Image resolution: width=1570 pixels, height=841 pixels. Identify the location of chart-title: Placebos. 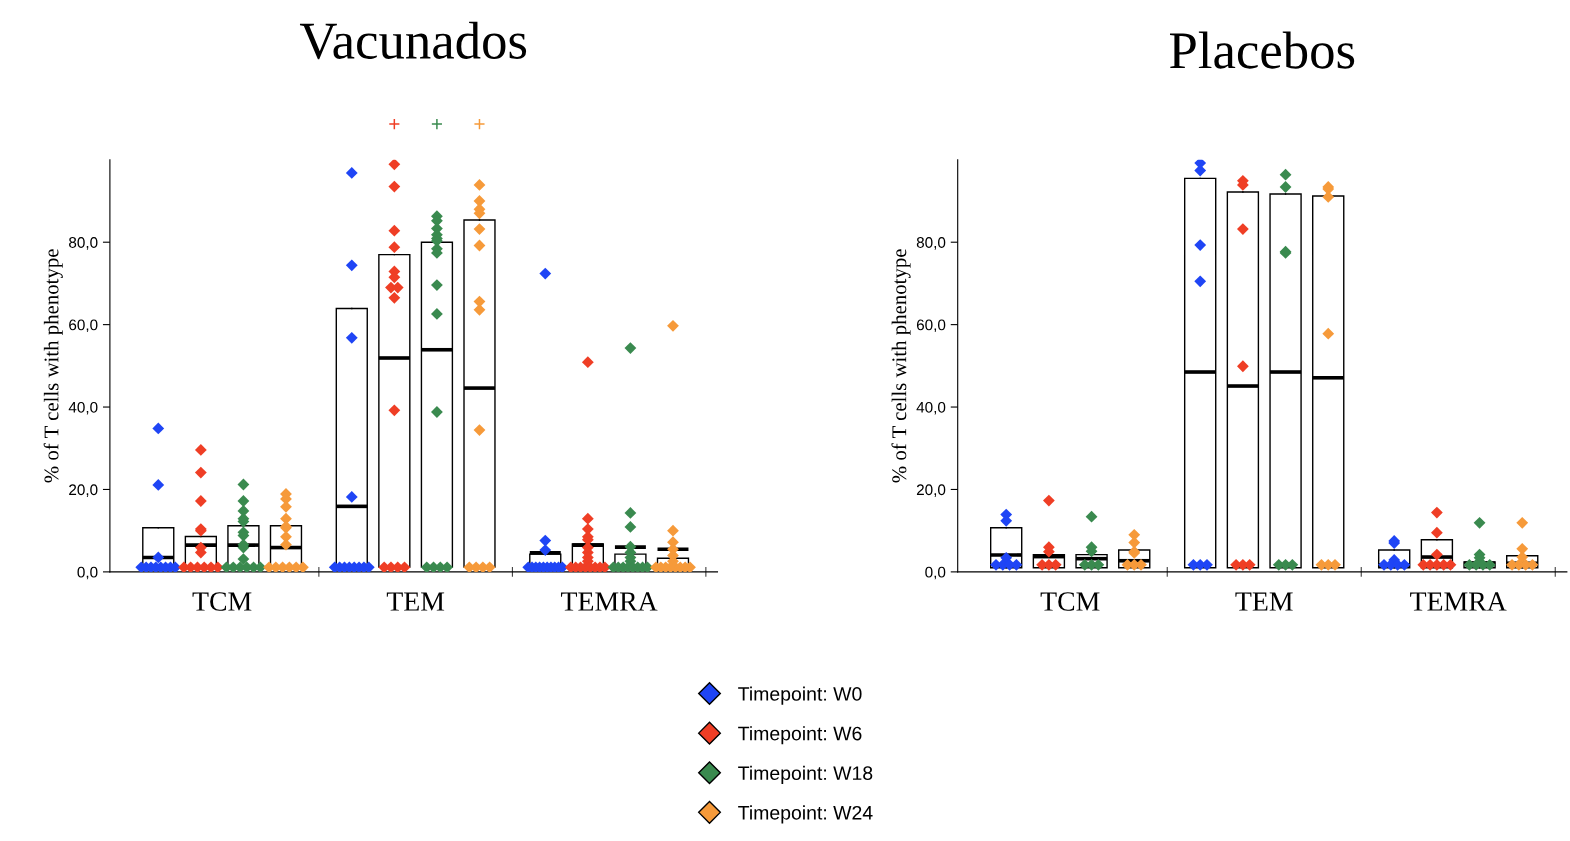
(1262, 50).